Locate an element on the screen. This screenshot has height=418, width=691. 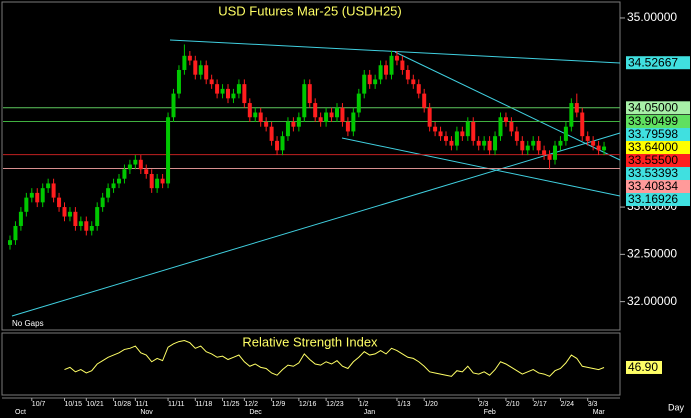
x-tick-label: 1/20 is located at coordinates (431, 404).